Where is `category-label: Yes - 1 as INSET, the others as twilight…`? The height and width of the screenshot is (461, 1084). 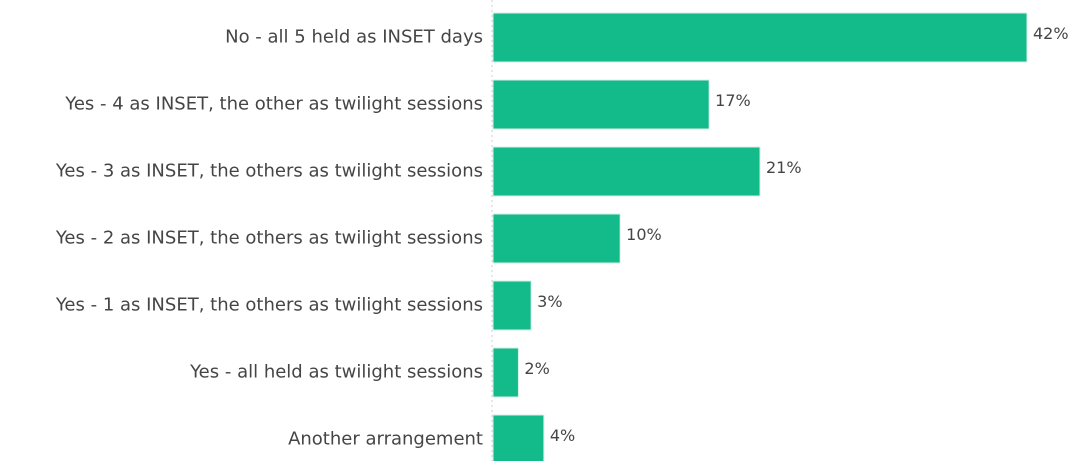
category-label: Yes - 1 as INSET, the others as twilight… is located at coordinates (269, 305).